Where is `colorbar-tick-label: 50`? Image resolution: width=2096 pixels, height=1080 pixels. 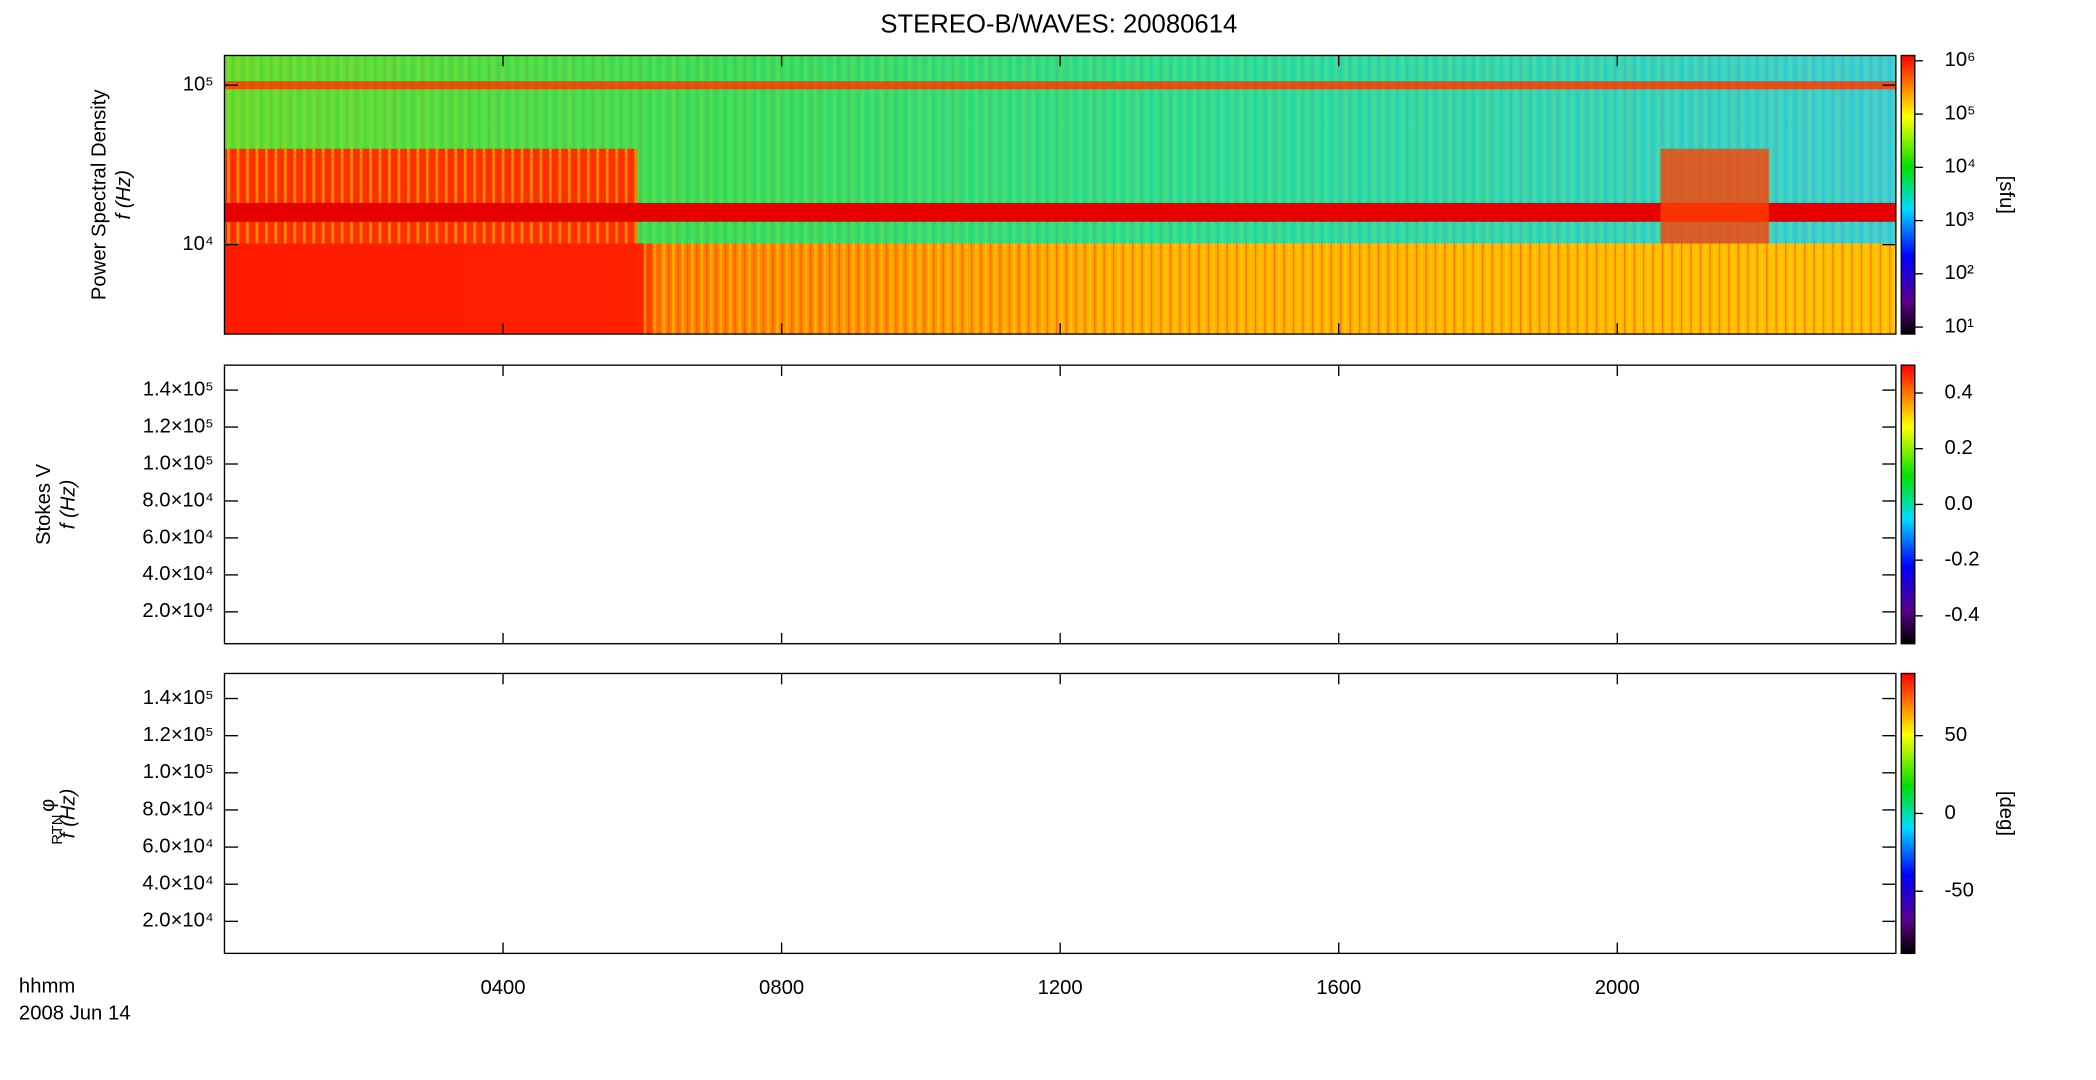
colorbar-tick-label: 50 is located at coordinates (1956, 735).